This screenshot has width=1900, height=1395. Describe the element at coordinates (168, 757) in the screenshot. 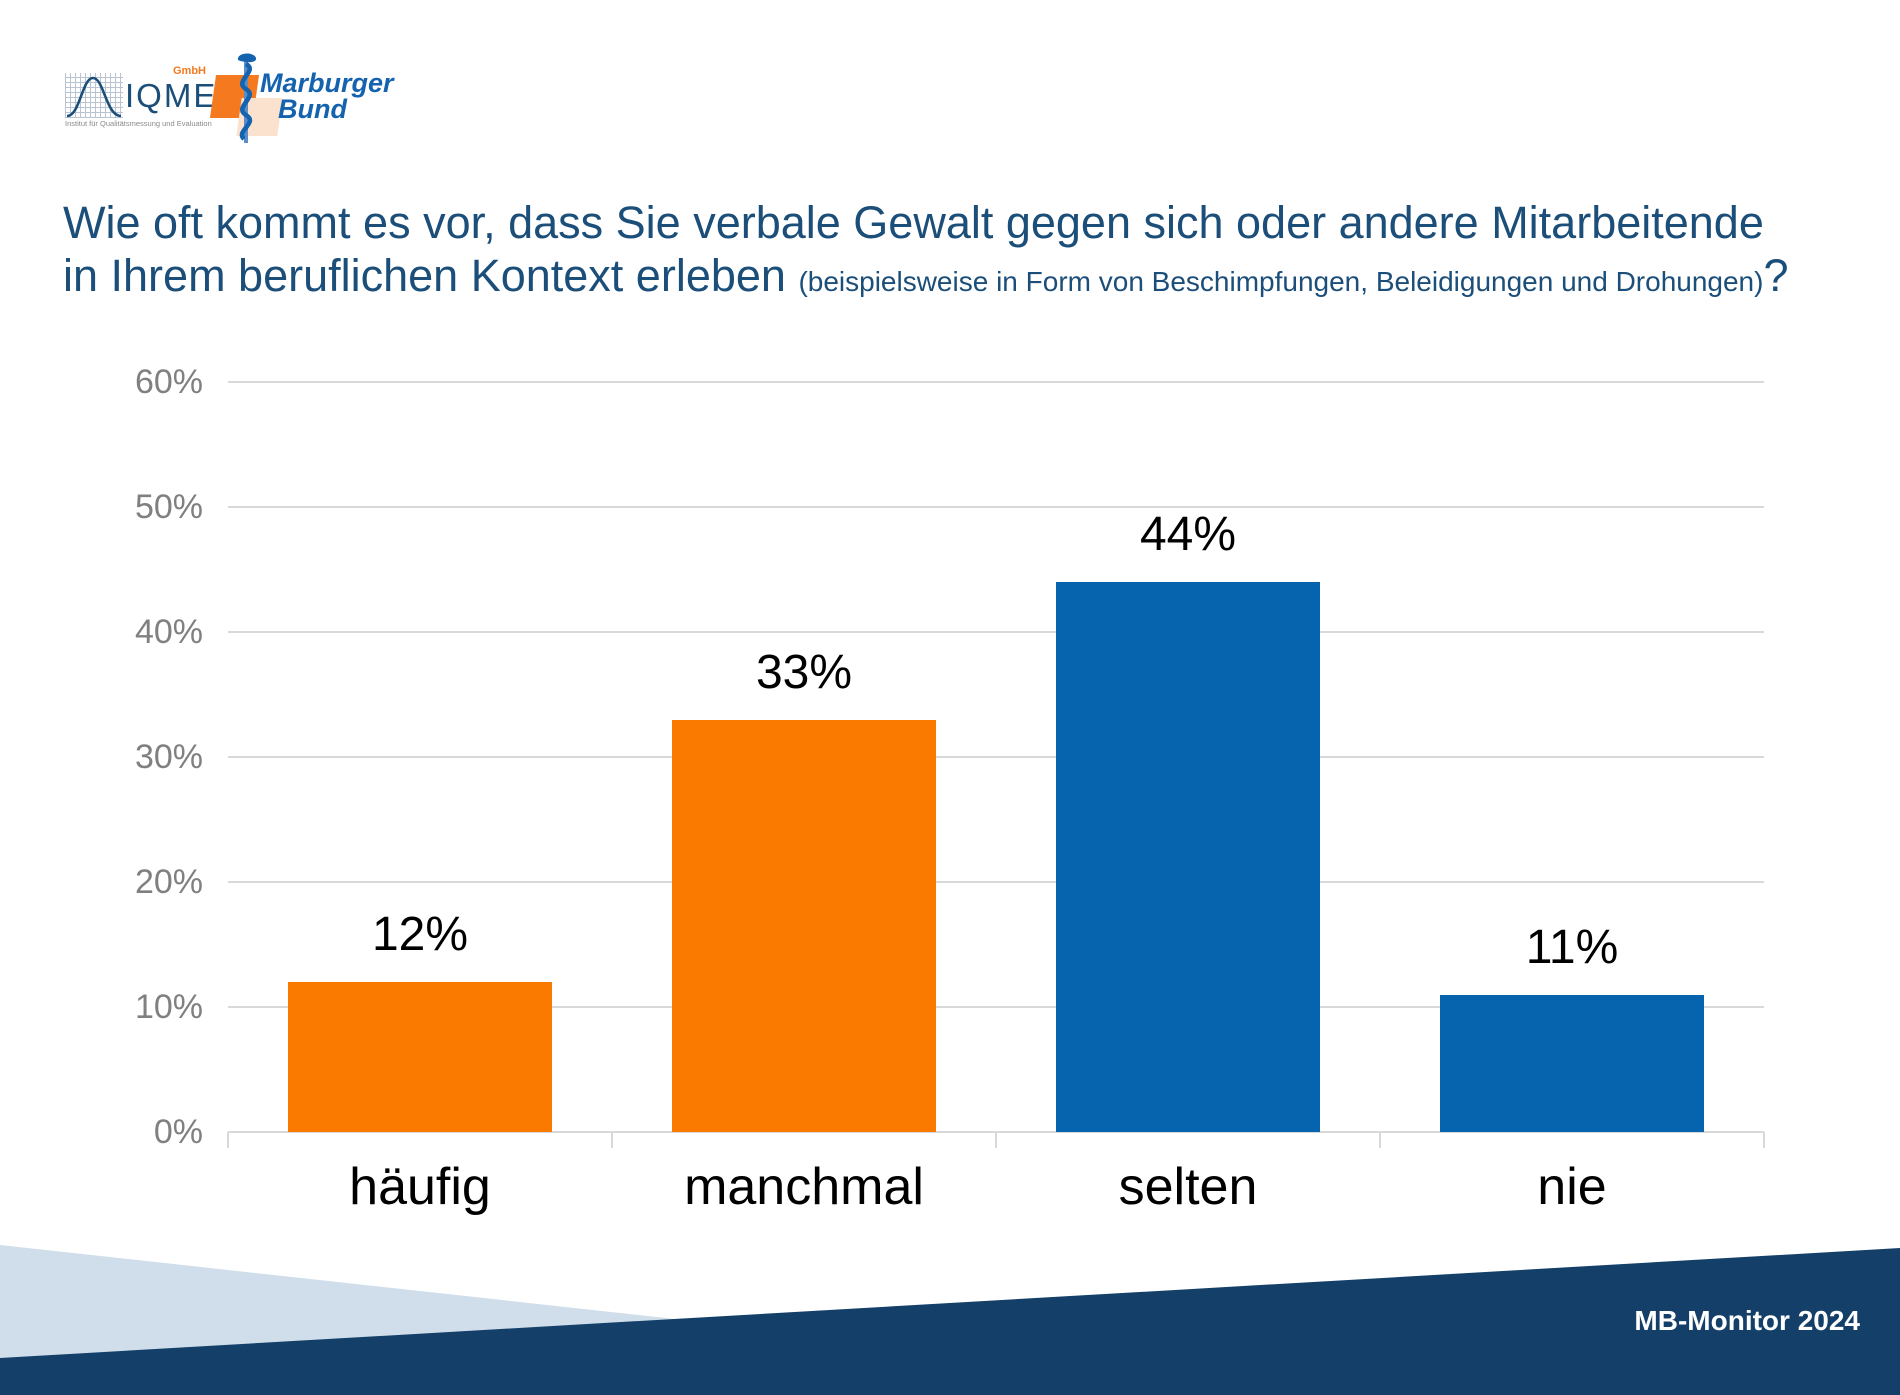

I see `y-axis-label-30%: 30%` at that location.